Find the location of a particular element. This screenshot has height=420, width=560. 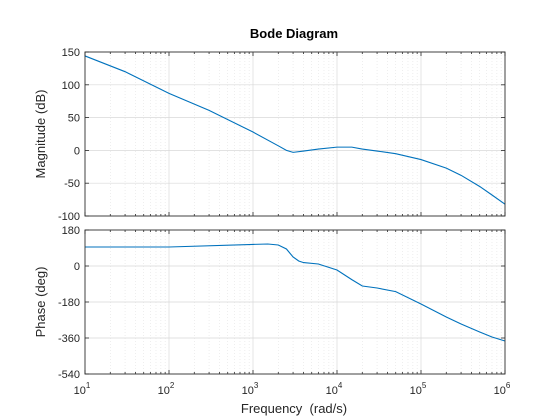

x-tick-labels: 10¹ 10² 10³ 10⁴ 10⁵ 10⁶ is located at coordinates (292, 389).